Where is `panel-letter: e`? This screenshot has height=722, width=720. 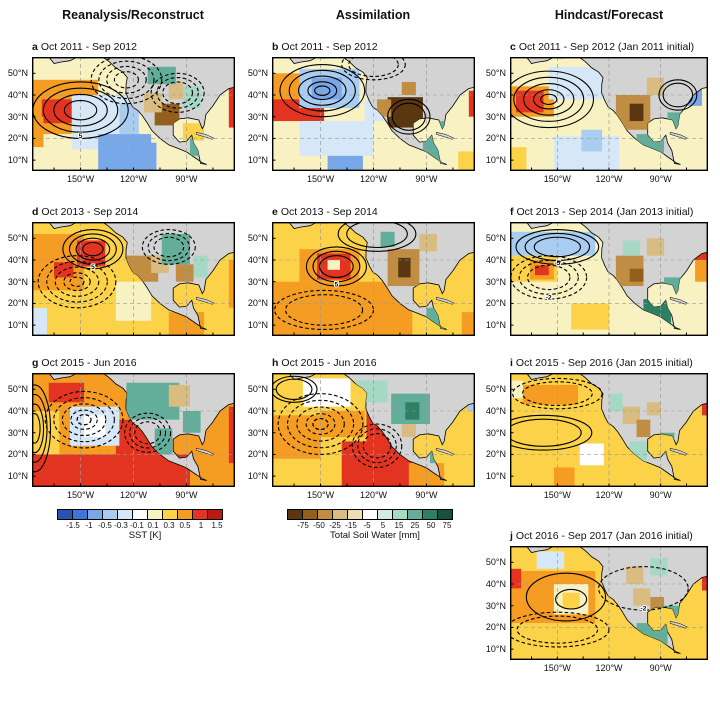
panel-letter: e is located at coordinates (275, 212).